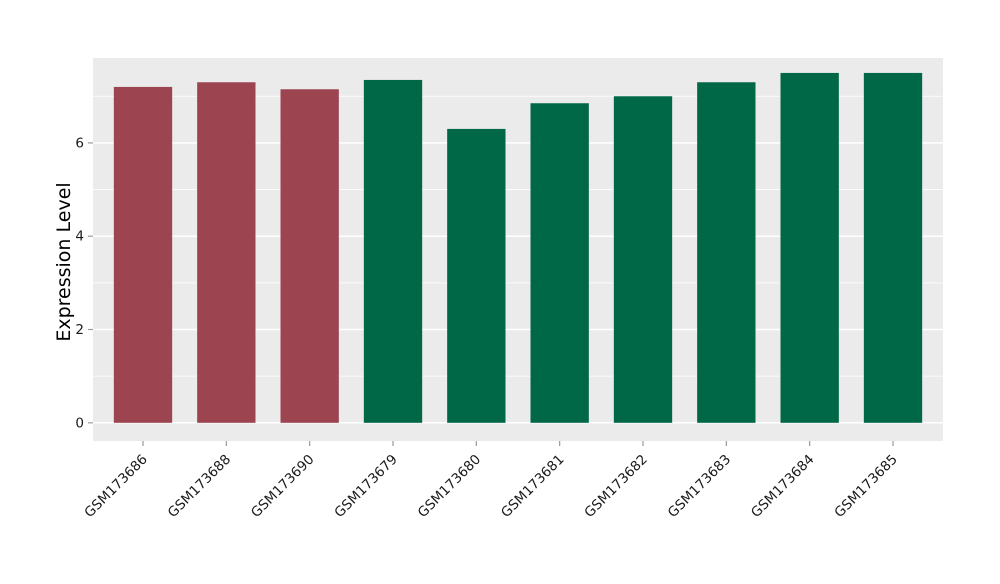 The width and height of the screenshot is (1000, 584). What do you see at coordinates (79, 423) in the screenshot?
I see `y-tick-label-0: 0` at bounding box center [79, 423].